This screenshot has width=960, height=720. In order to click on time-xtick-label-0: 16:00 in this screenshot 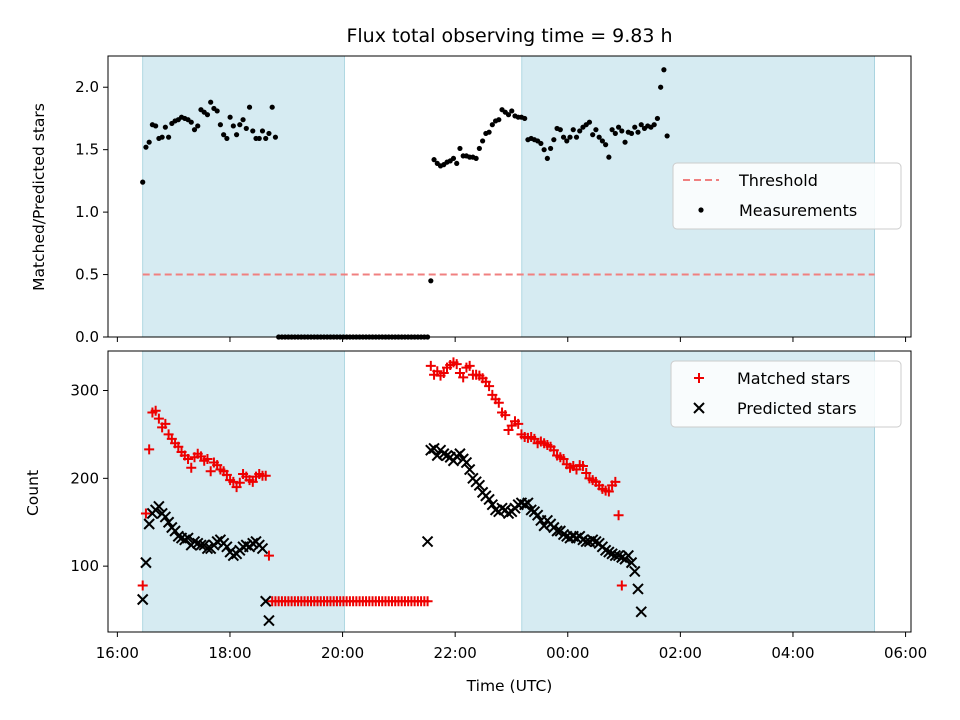, I will do `click(117, 653)`.